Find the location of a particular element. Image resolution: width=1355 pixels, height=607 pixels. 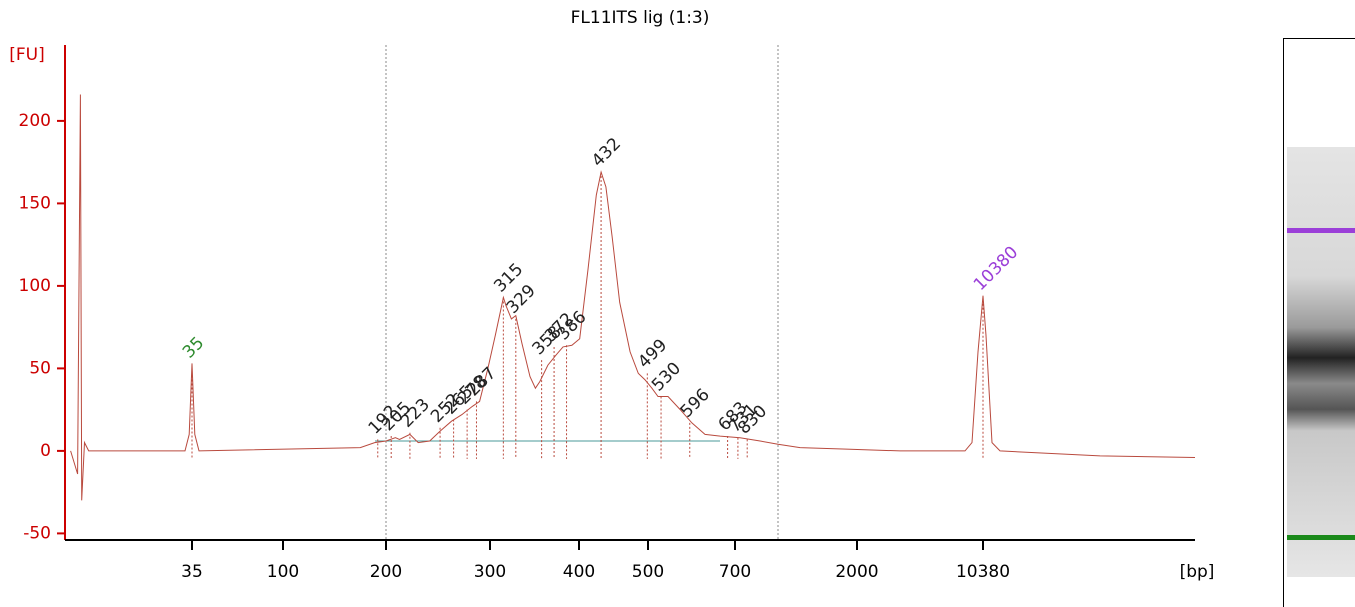

y-tick-label: -50 is located at coordinates (37, 533).